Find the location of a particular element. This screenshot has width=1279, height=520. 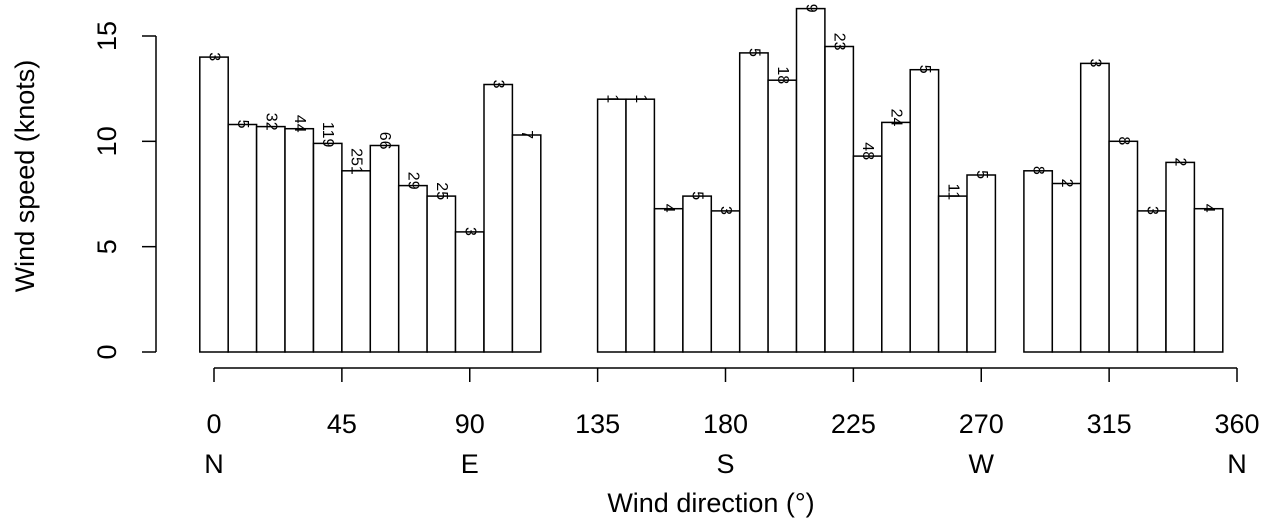

x-tick-label: 90 is located at coordinates (470, 424).